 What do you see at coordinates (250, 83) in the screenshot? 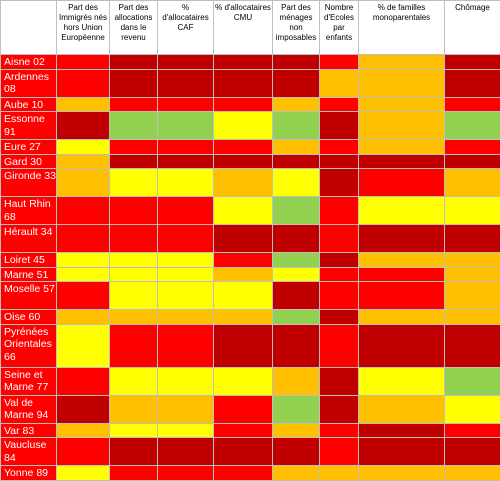
I see `table-row: Ardennes 08` at bounding box center [250, 83].